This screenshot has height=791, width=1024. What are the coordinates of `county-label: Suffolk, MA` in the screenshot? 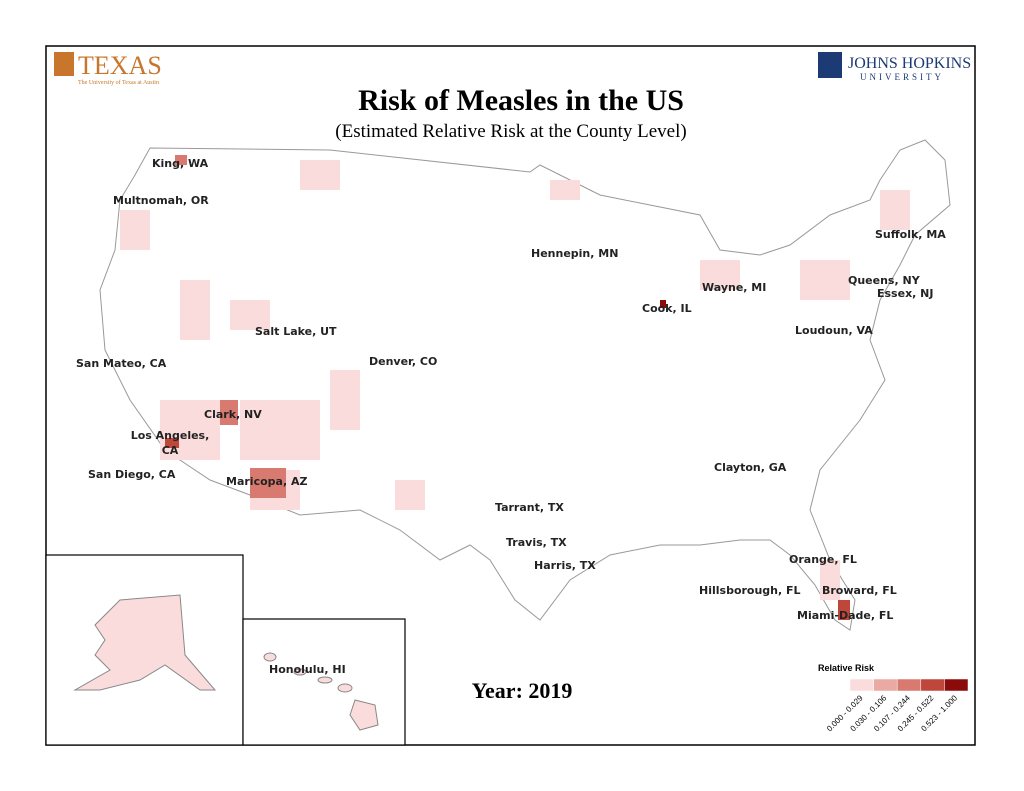 It's located at (910, 234).